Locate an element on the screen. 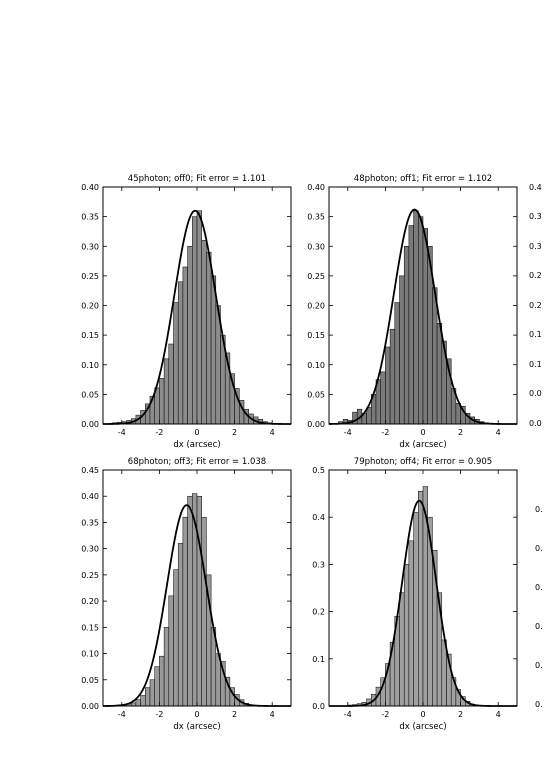 This screenshot has width=545, height=771. gaussian-fit-curve is located at coordinates (422, 316).